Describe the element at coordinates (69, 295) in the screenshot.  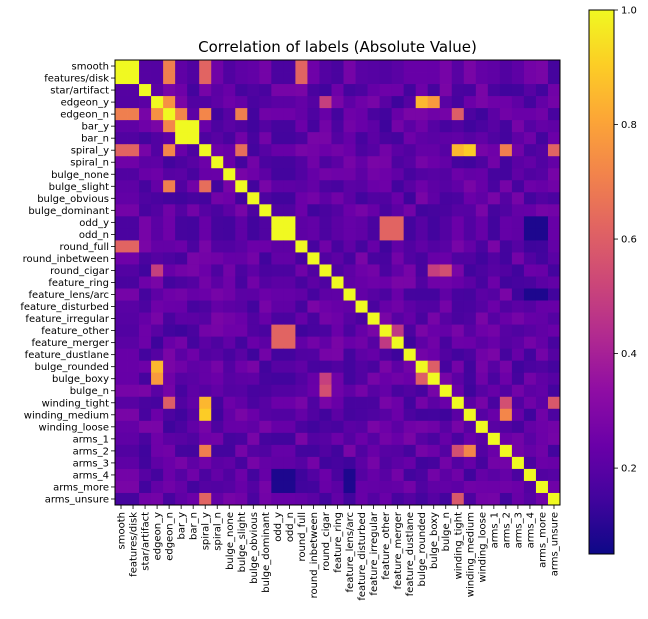
I see `y-tick-label: feature_lens/arc` at that location.